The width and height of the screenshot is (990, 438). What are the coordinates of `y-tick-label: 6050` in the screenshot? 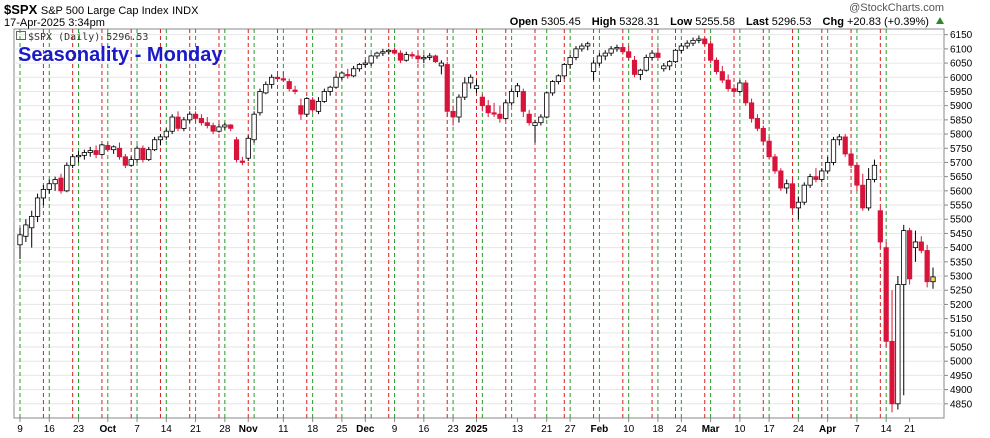 It's located at (961, 64).